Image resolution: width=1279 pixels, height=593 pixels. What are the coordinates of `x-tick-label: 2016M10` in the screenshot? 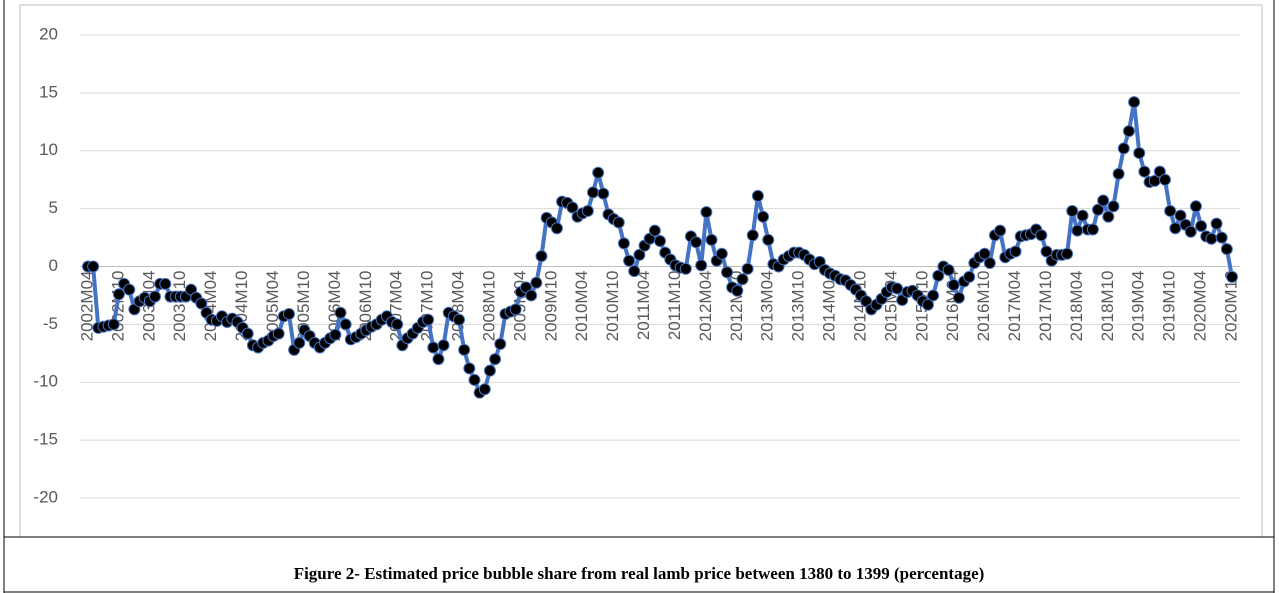 It's located at (983, 306).